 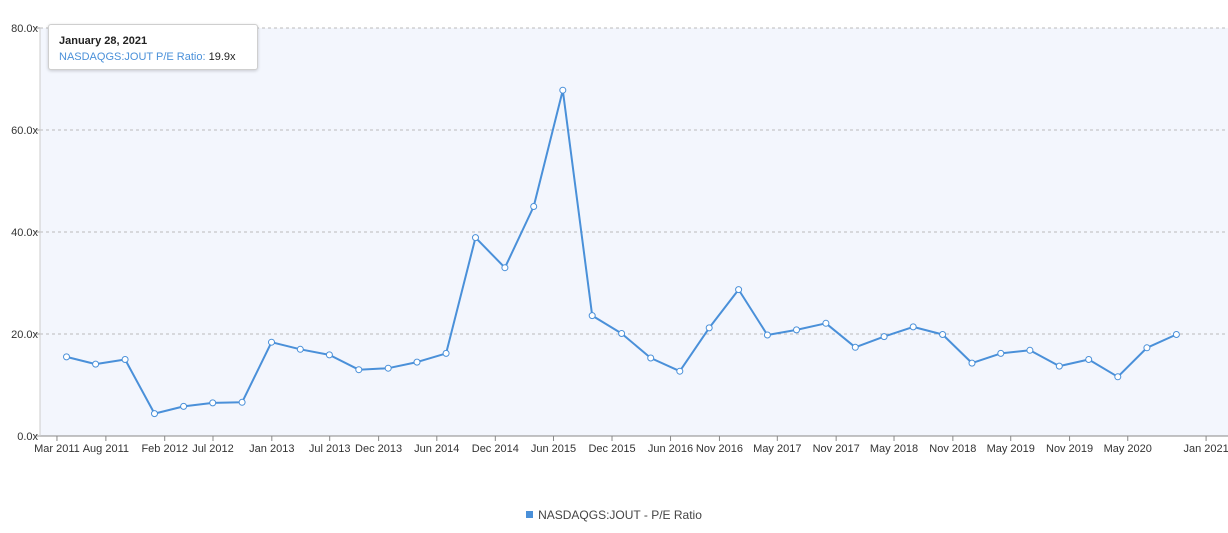 What do you see at coordinates (952, 449) in the screenshot?
I see `x-tick-label: Nov 2018` at bounding box center [952, 449].